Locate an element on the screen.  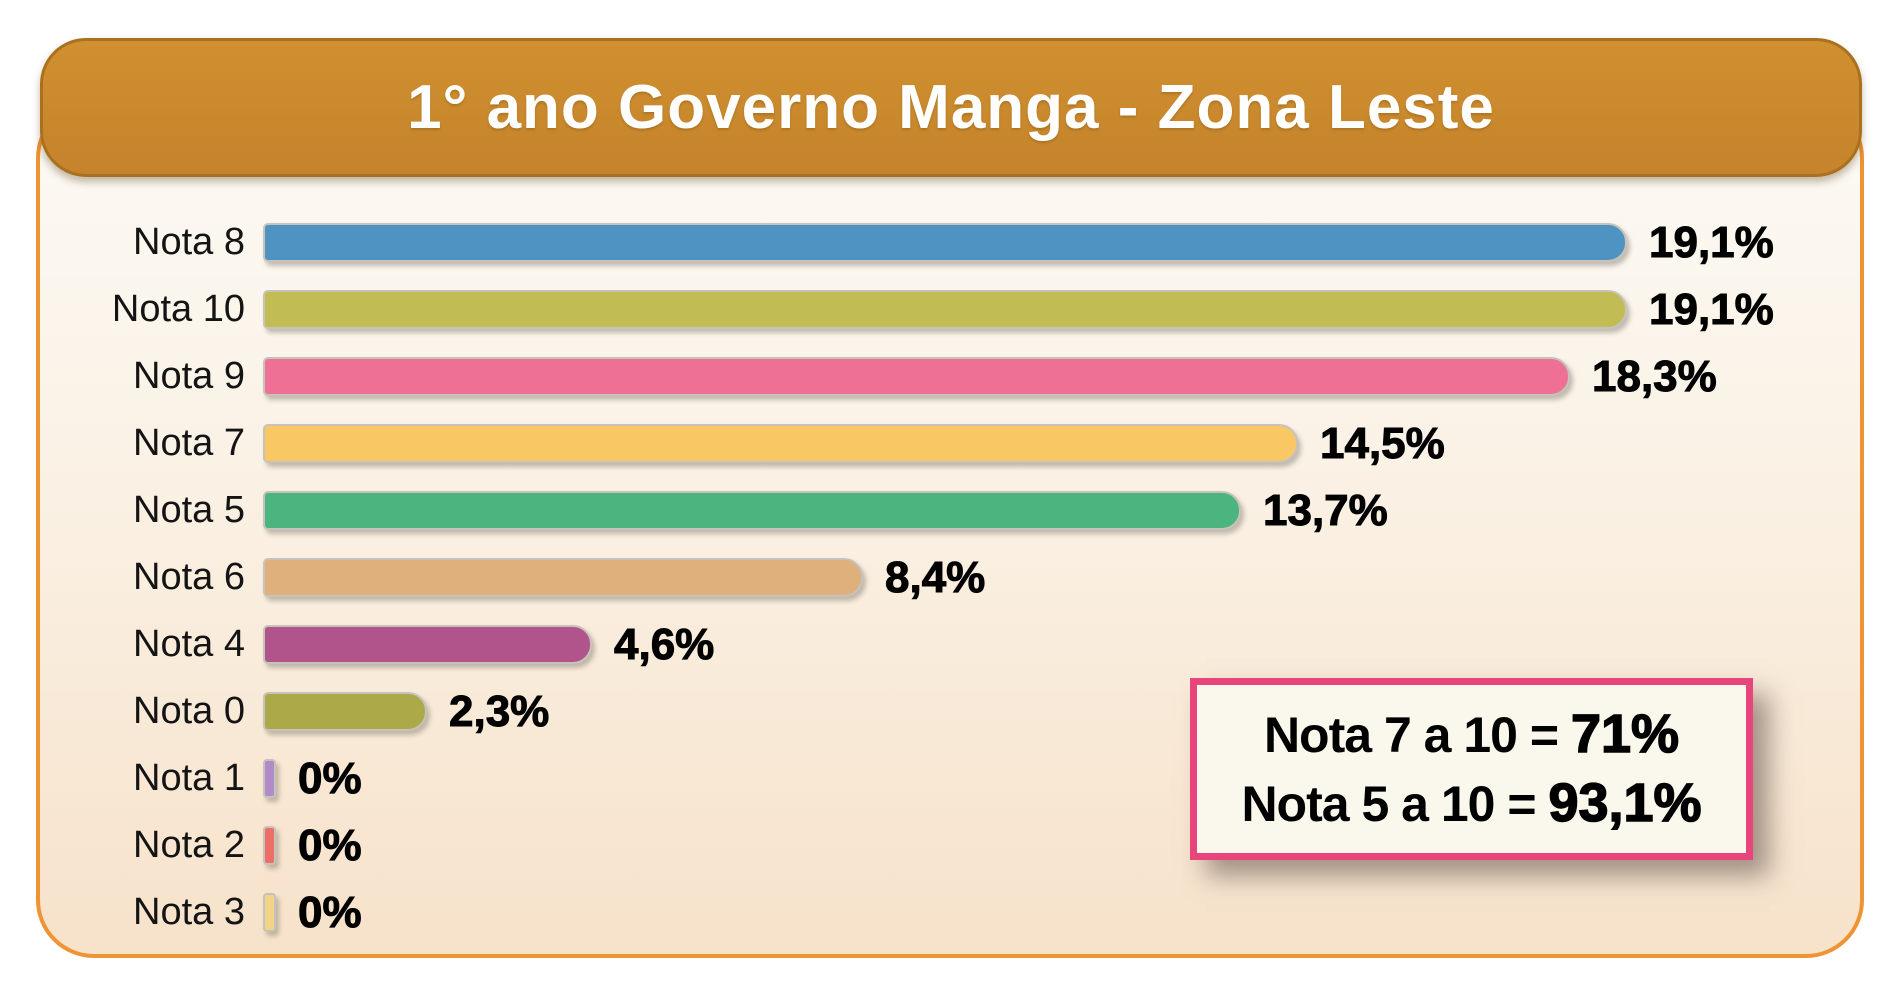
category-label: Nota 8 is located at coordinates (189, 242).